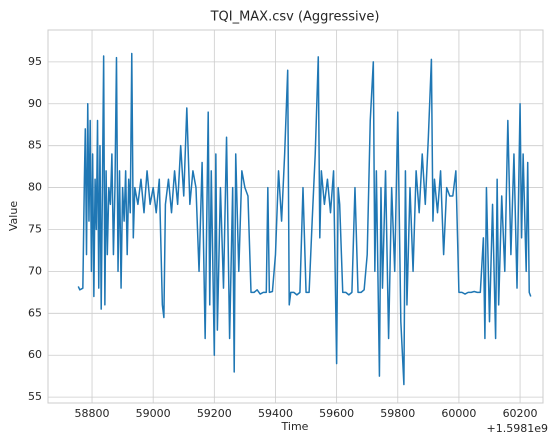 The width and height of the screenshot is (553, 444). I want to click on y-axis-label: Value, so click(13, 216).